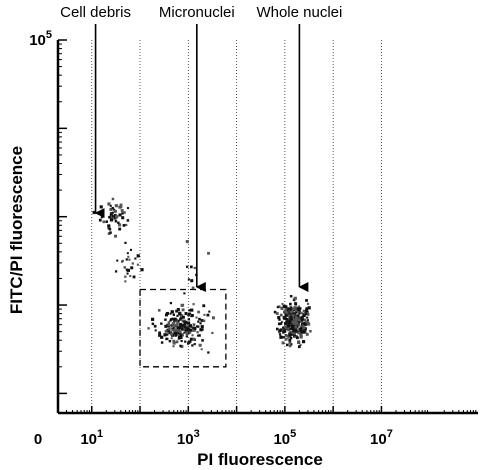  I want to click on annotation-label: Whole nuclei, so click(299, 12).